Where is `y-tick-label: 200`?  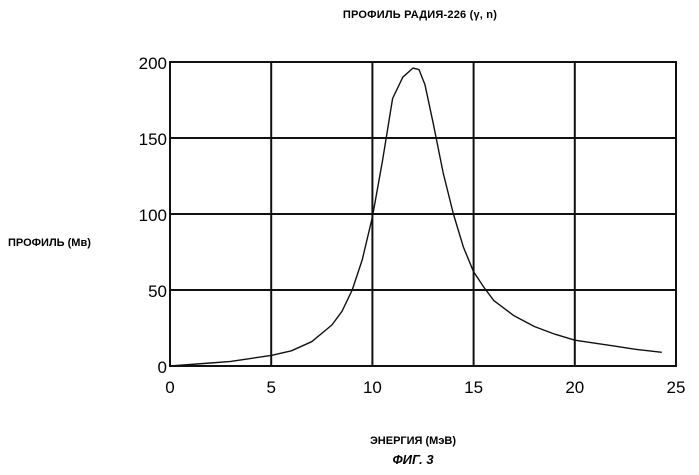 y-tick-label: 200 is located at coordinates (153, 63).